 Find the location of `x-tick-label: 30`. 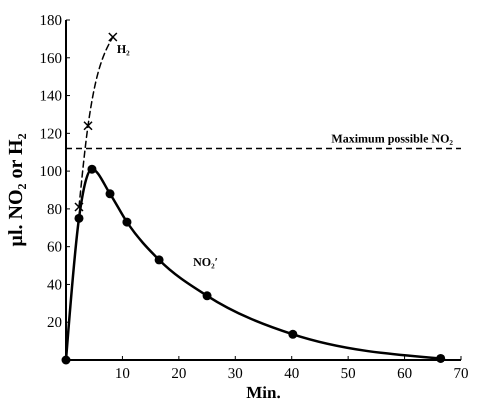

x-tick-label: 30 is located at coordinates (235, 374).